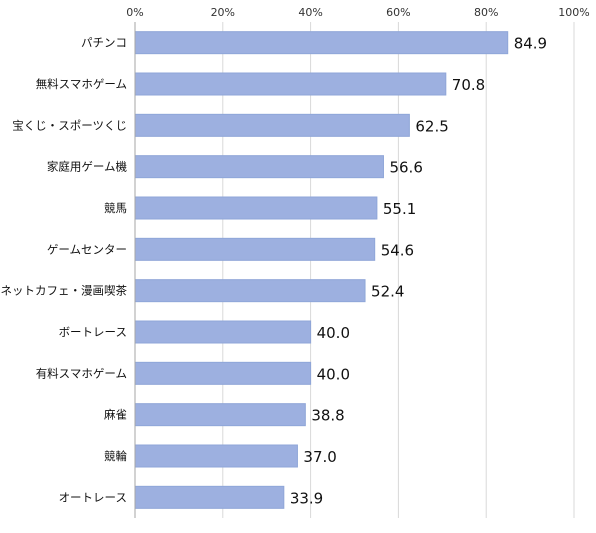 This screenshot has width=596, height=533. What do you see at coordinates (399, 209) in the screenshot?
I see `value-label: 55.1` at bounding box center [399, 209].